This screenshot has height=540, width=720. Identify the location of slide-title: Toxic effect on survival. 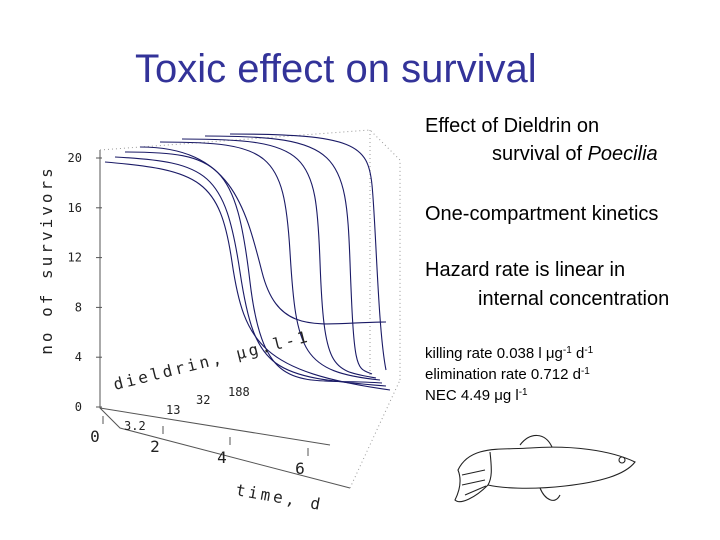
(336, 69).